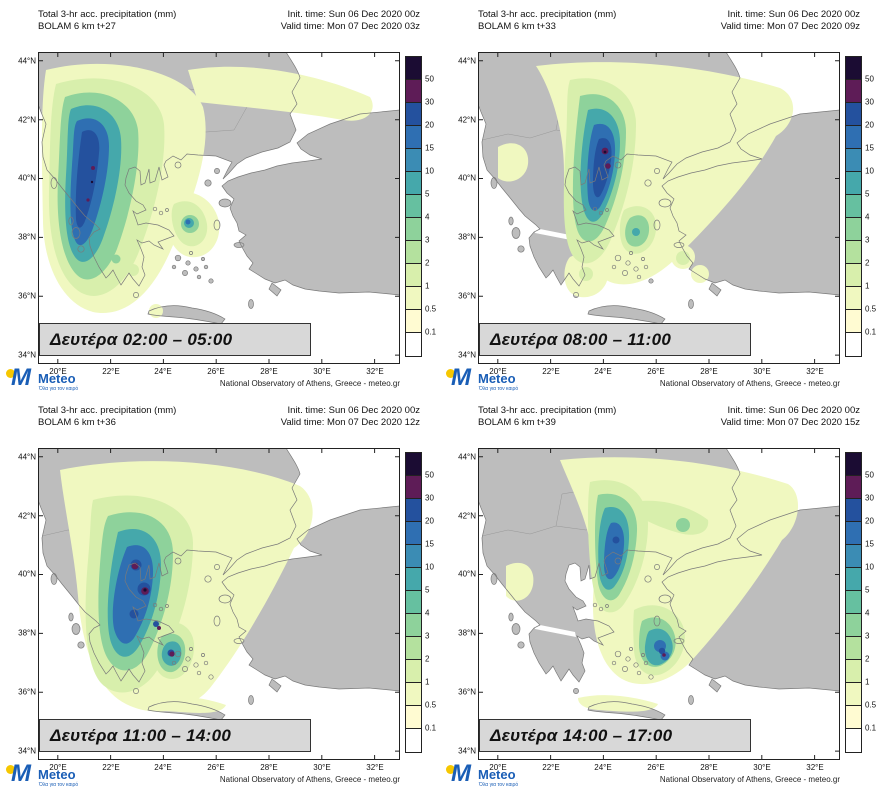 The width and height of the screenshot is (880, 791). I want to click on model-run-label: BOLAM 6 km t+36, so click(77, 422).